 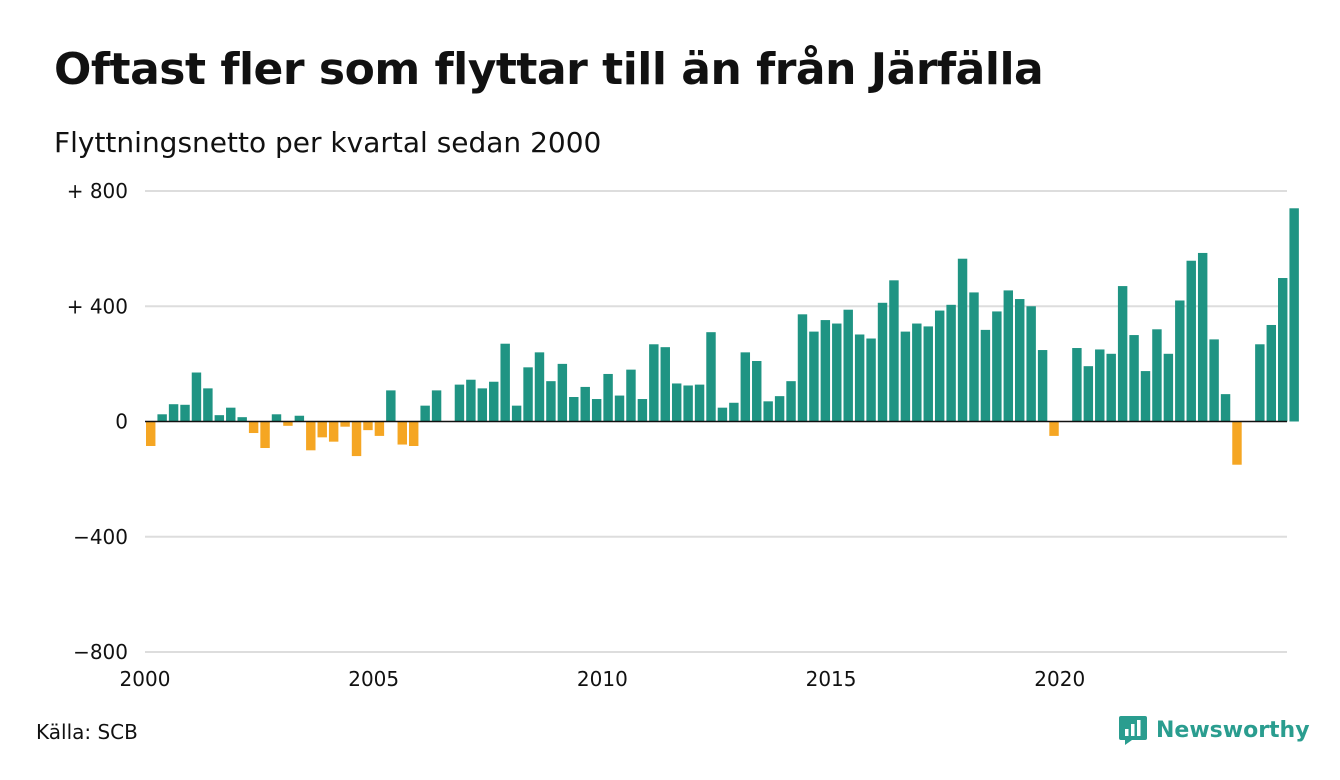 I want to click on bar-2019-Q1, so click(x=1020, y=360).